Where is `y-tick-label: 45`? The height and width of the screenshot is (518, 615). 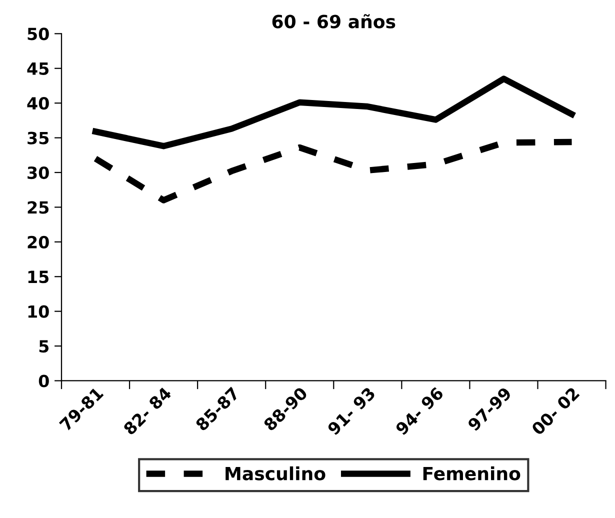
y-tick-label: 45 is located at coordinates (38, 68).